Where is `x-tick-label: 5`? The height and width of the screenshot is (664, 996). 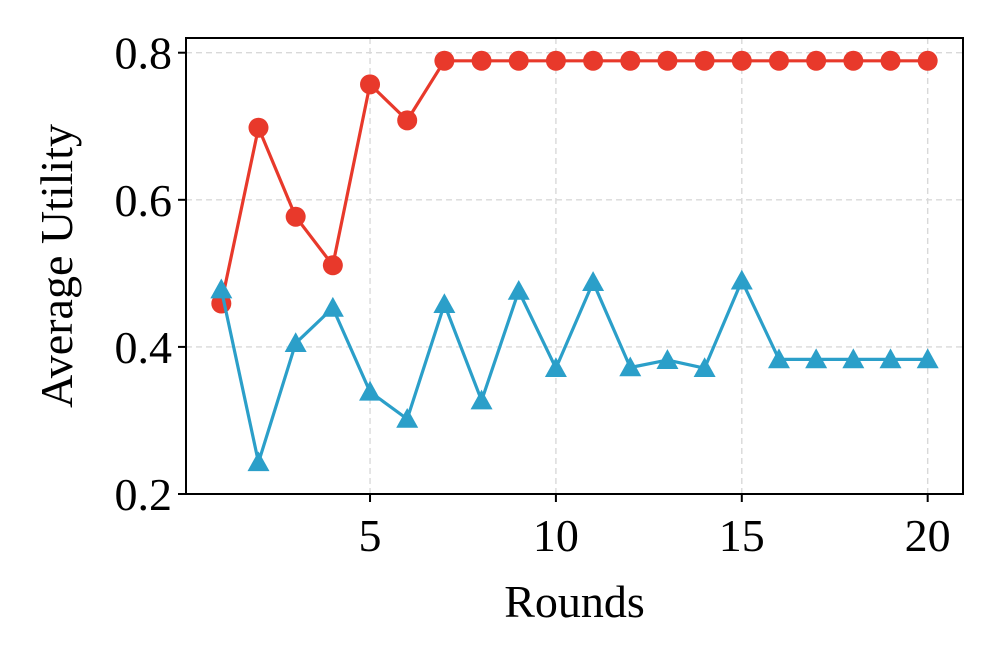 x-tick-label: 5 is located at coordinates (370, 535).